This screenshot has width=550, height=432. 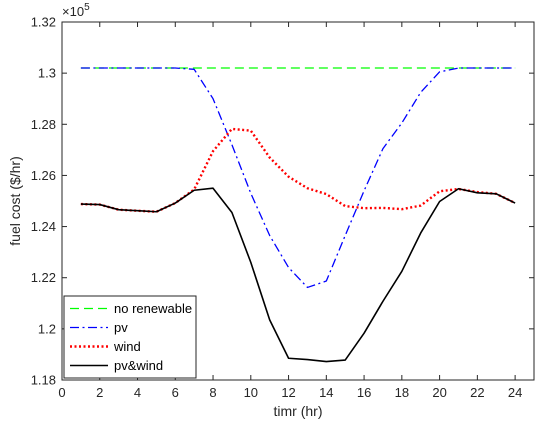 I want to click on legend-label: no renewable, so click(x=153, y=308).